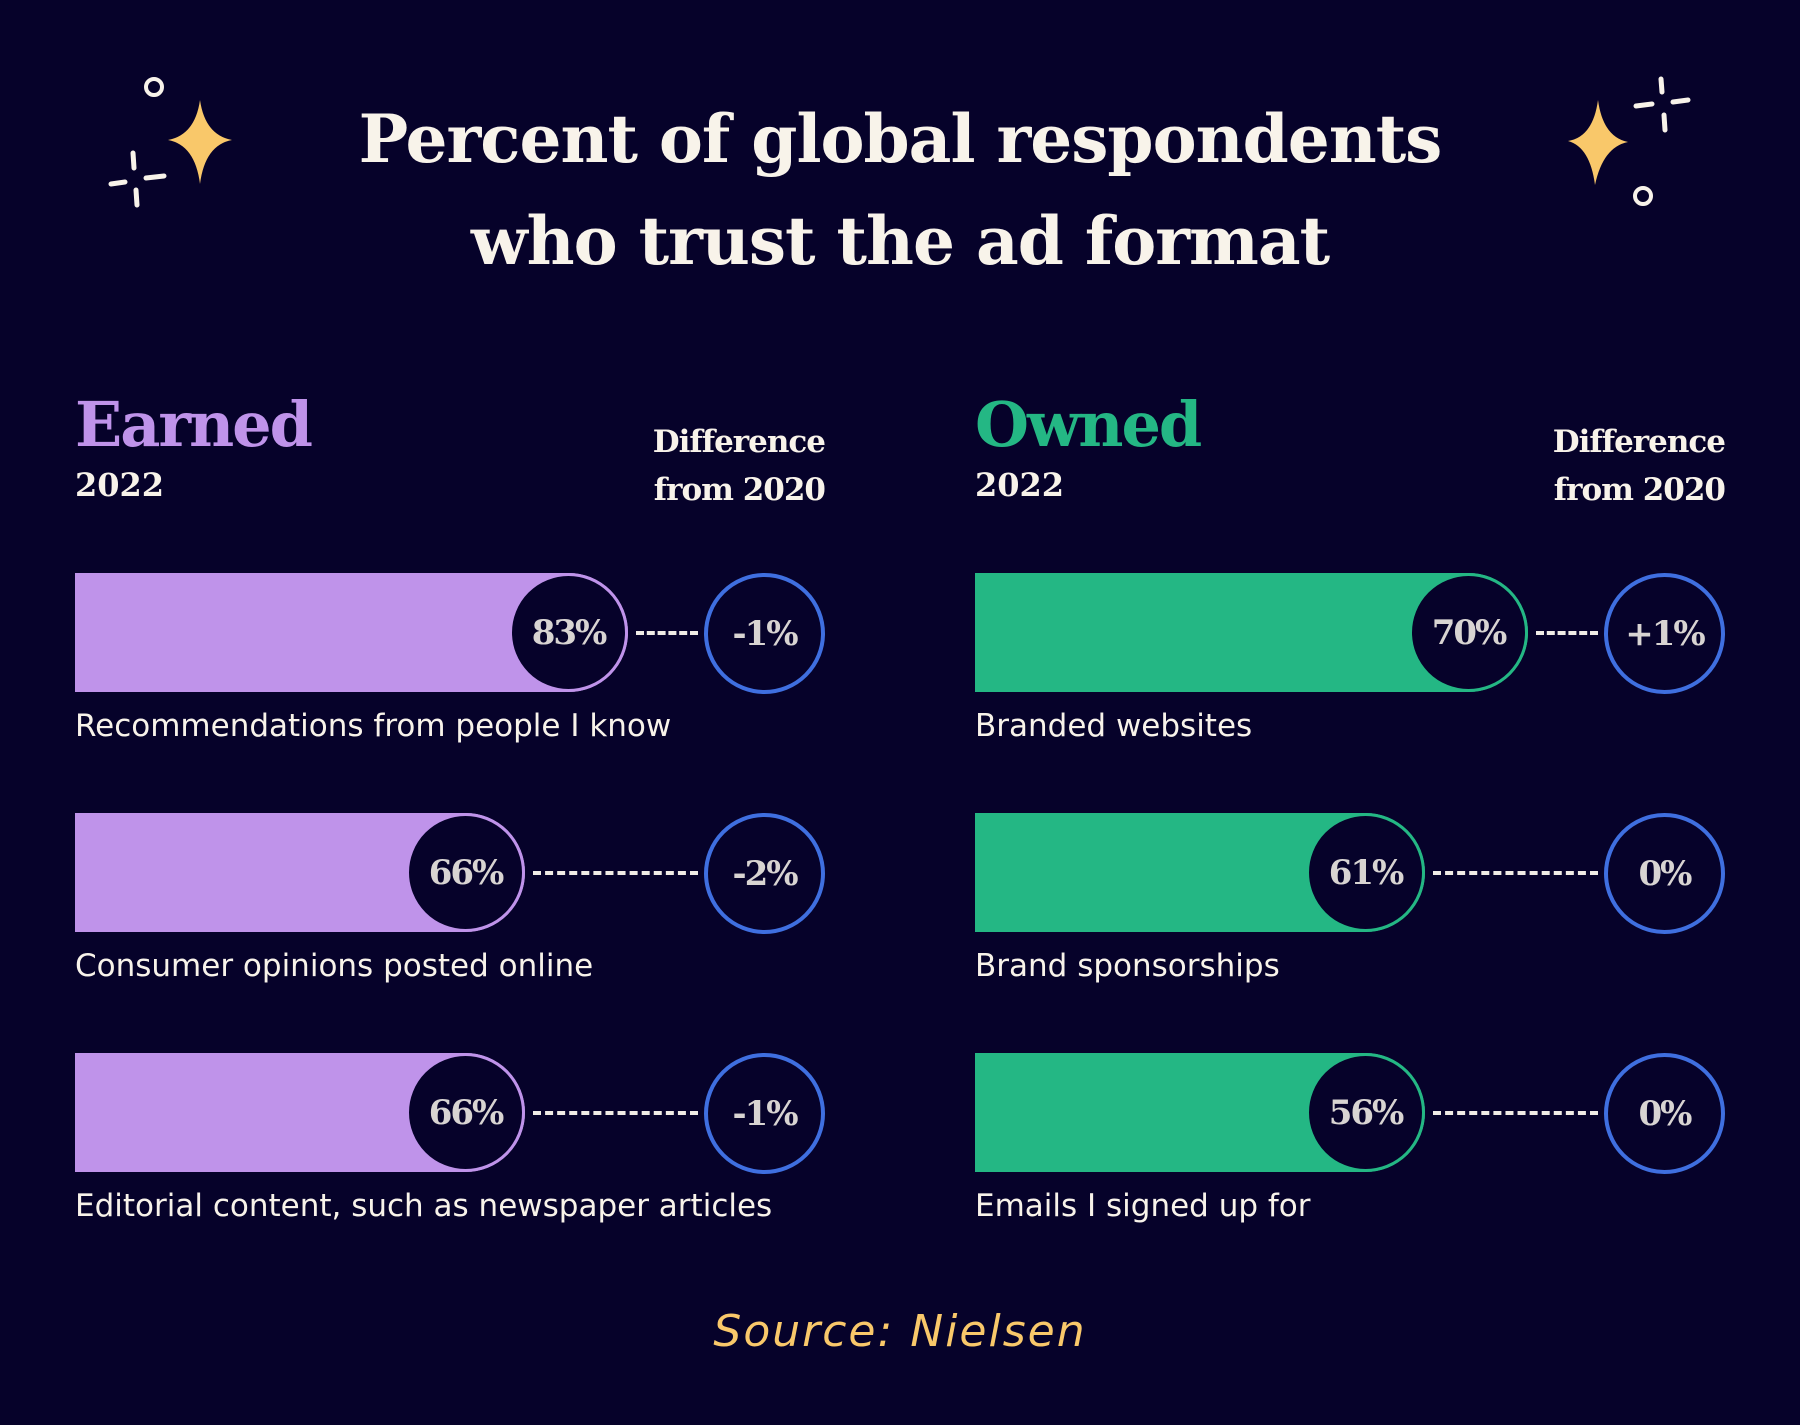  Describe the element at coordinates (900, 1331) in the screenshot. I see `source-note: Source: Nielsen` at that location.